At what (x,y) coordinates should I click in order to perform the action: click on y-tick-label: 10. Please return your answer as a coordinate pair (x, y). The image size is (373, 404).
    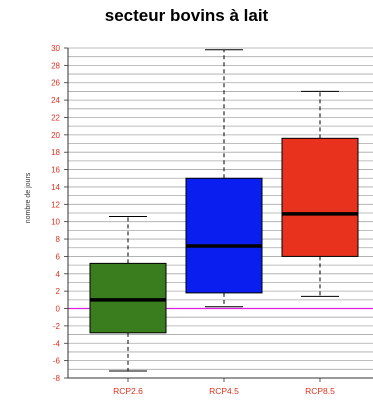
    Looking at the image, I should click on (55, 222).